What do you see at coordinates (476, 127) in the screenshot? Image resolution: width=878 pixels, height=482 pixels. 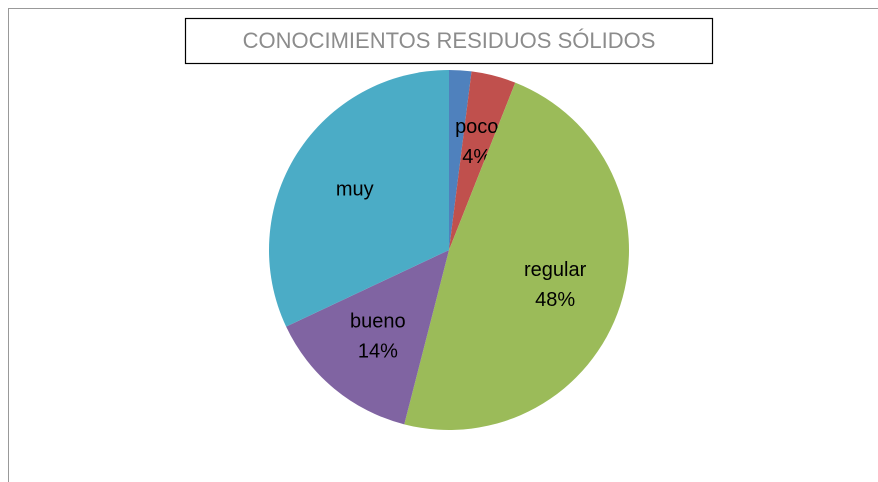 I see `slice-label: poco` at bounding box center [476, 127].